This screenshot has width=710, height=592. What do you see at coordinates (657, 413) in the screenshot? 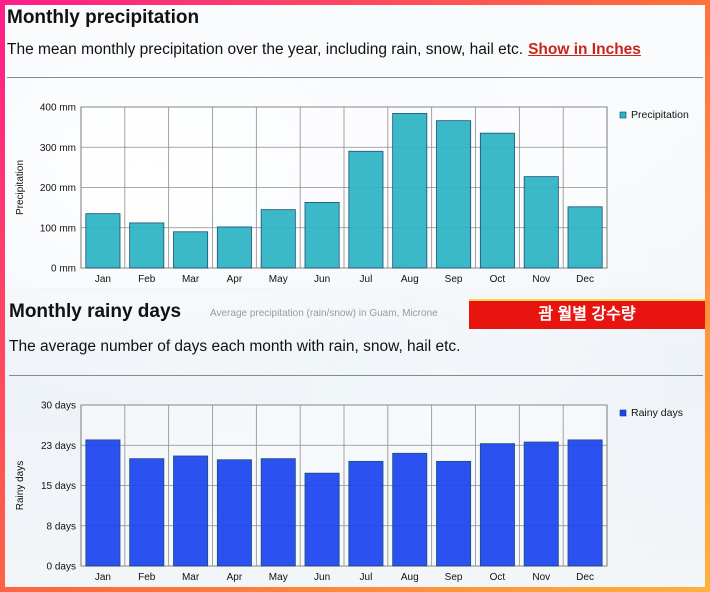
I see `rainy-days-legend-label: Rainy days` at bounding box center [657, 413].